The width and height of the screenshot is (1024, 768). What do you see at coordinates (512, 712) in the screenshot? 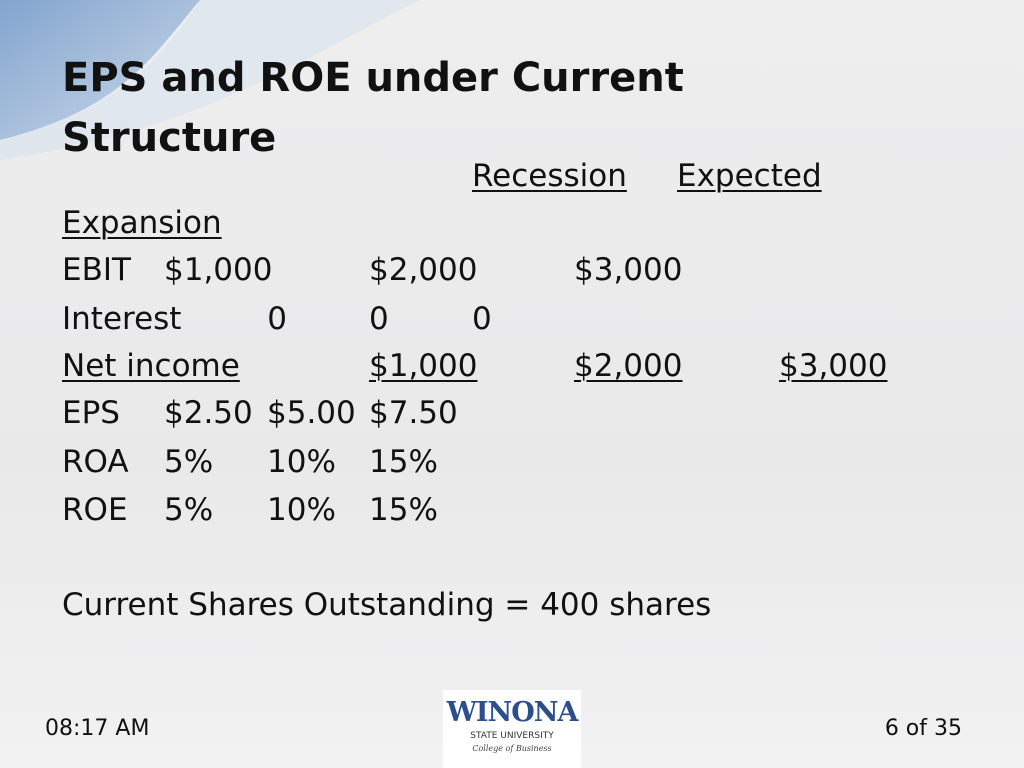
I see `logo-name: WINONA` at bounding box center [512, 712].